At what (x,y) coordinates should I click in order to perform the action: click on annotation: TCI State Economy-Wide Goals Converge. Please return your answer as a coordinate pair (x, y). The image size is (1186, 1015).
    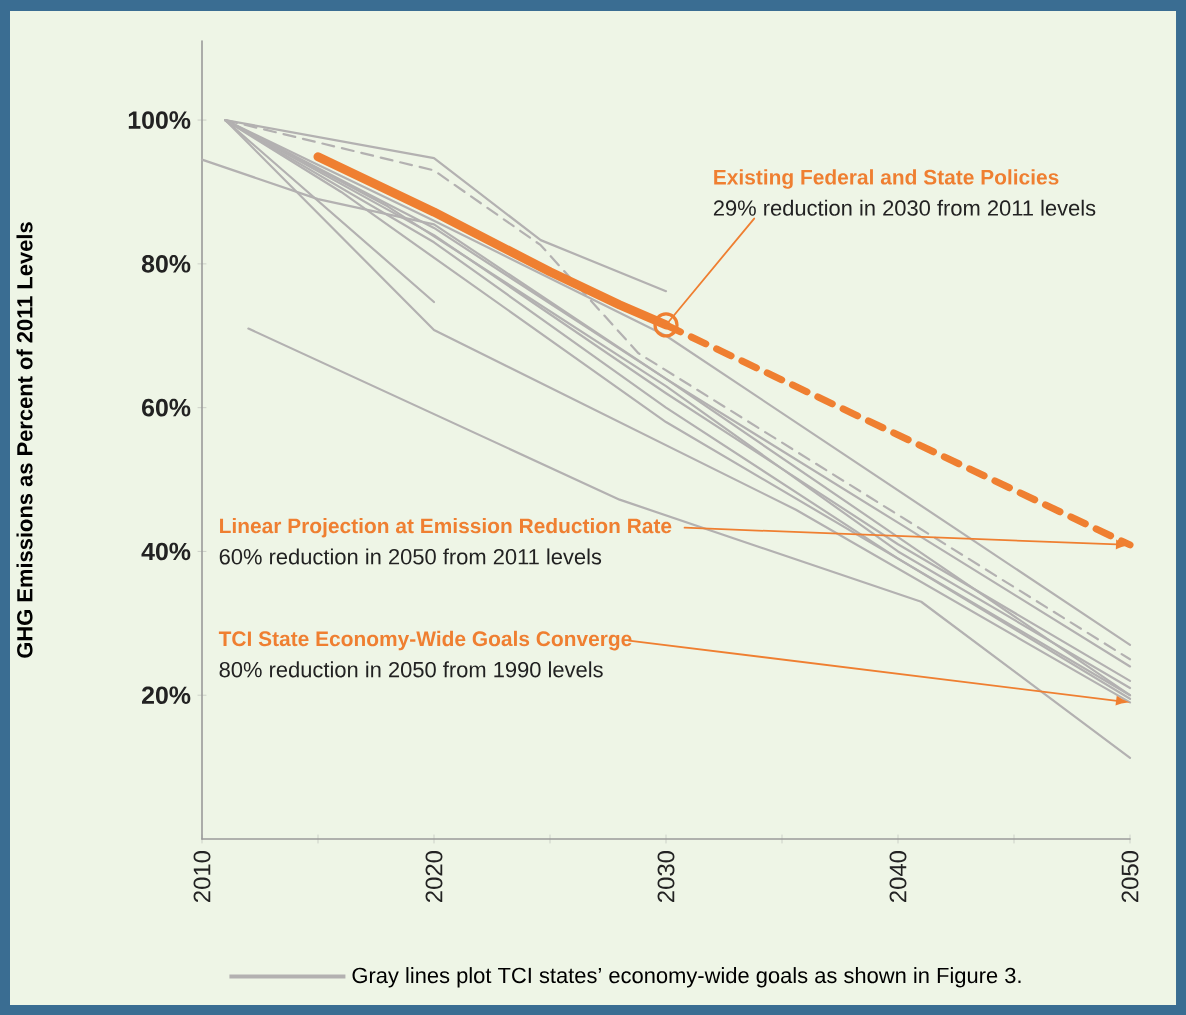
    Looking at the image, I should click on (425, 640).